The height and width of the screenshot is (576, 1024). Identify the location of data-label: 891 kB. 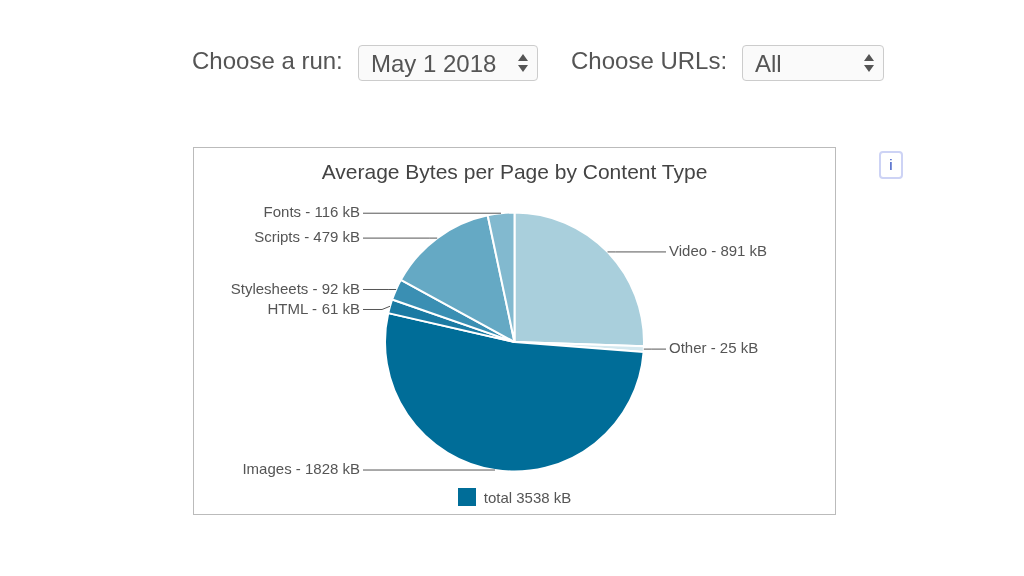
(744, 251).